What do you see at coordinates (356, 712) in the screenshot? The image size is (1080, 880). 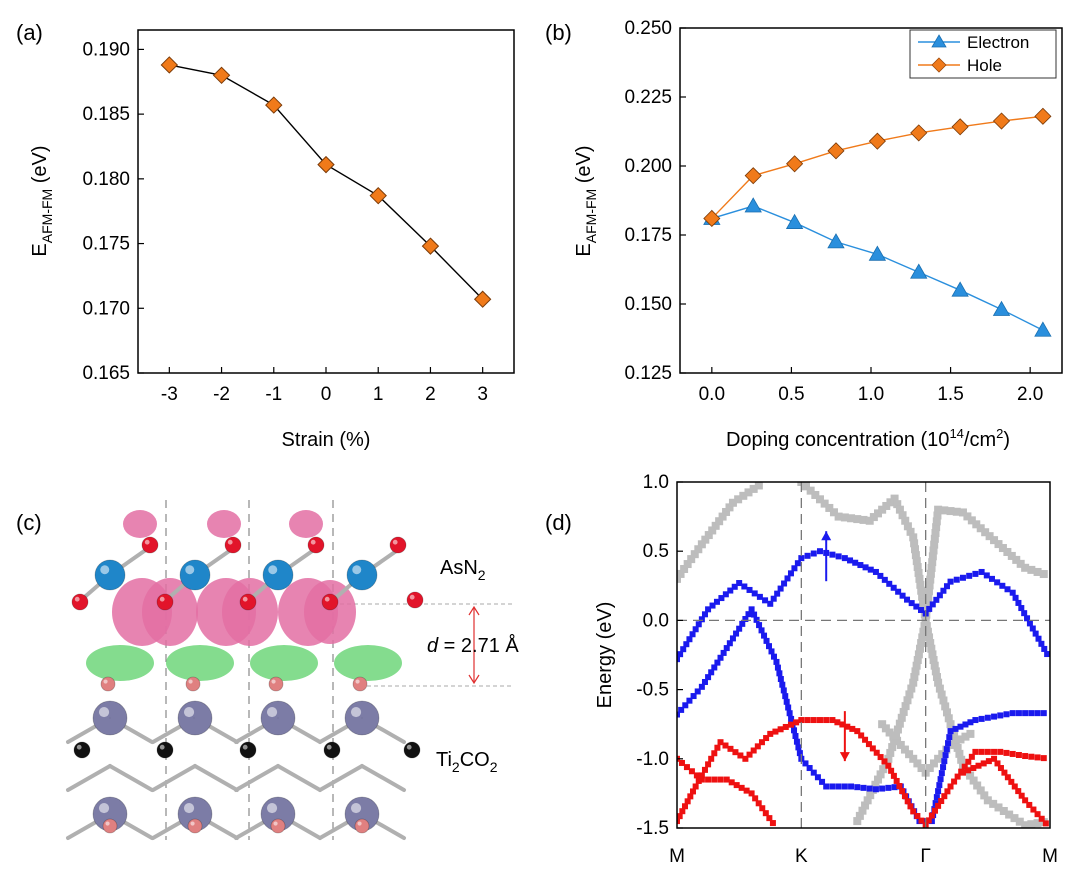 I see `titanium-atom-highlight` at bounding box center [356, 712].